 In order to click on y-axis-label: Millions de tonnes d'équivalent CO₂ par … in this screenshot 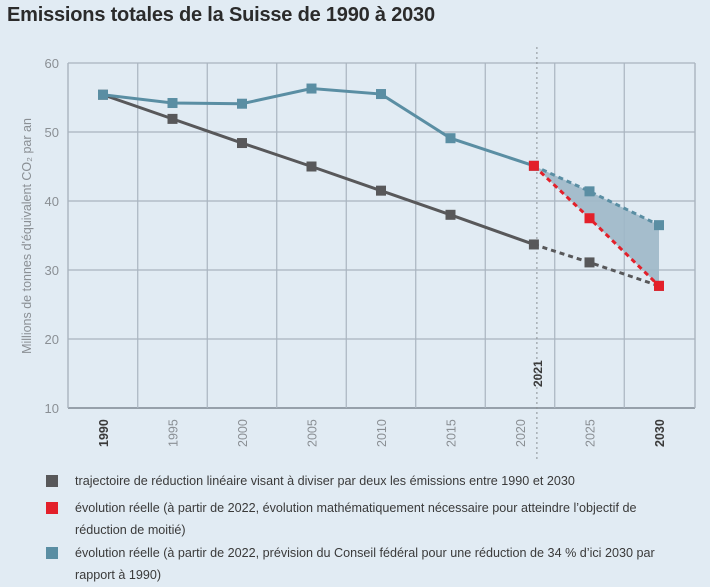, I will do `click(27, 236)`.